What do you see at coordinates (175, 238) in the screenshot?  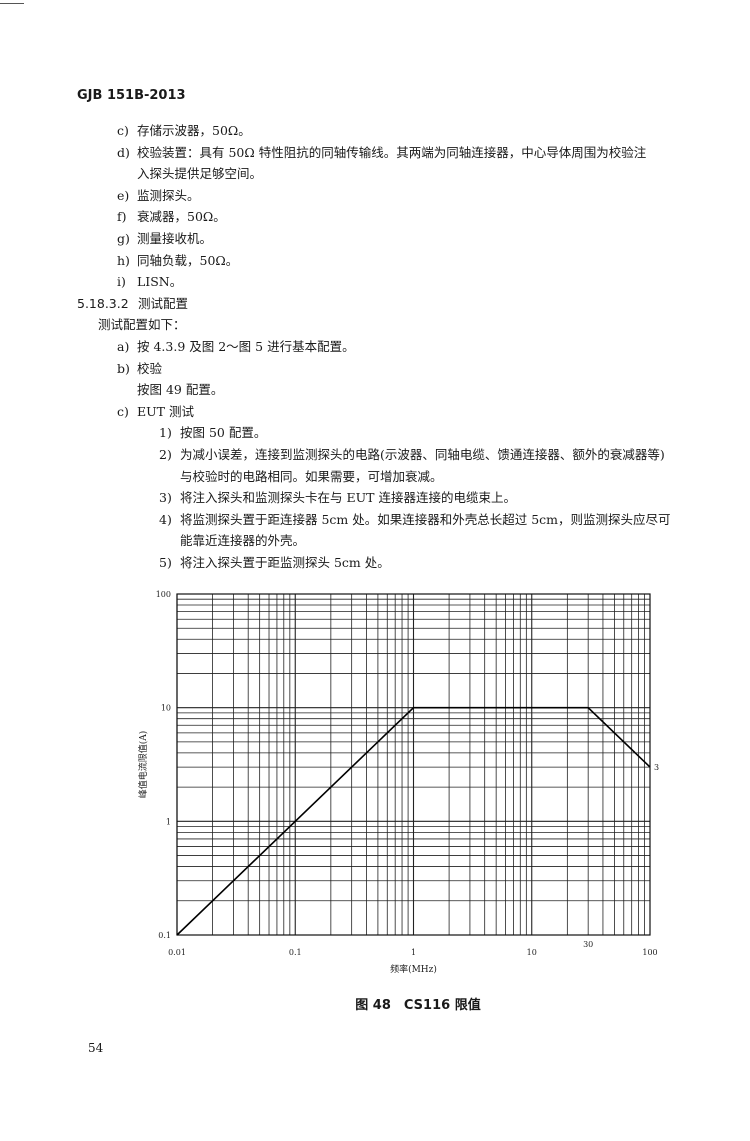 I see `list-item-text: 测量接收机。` at bounding box center [175, 238].